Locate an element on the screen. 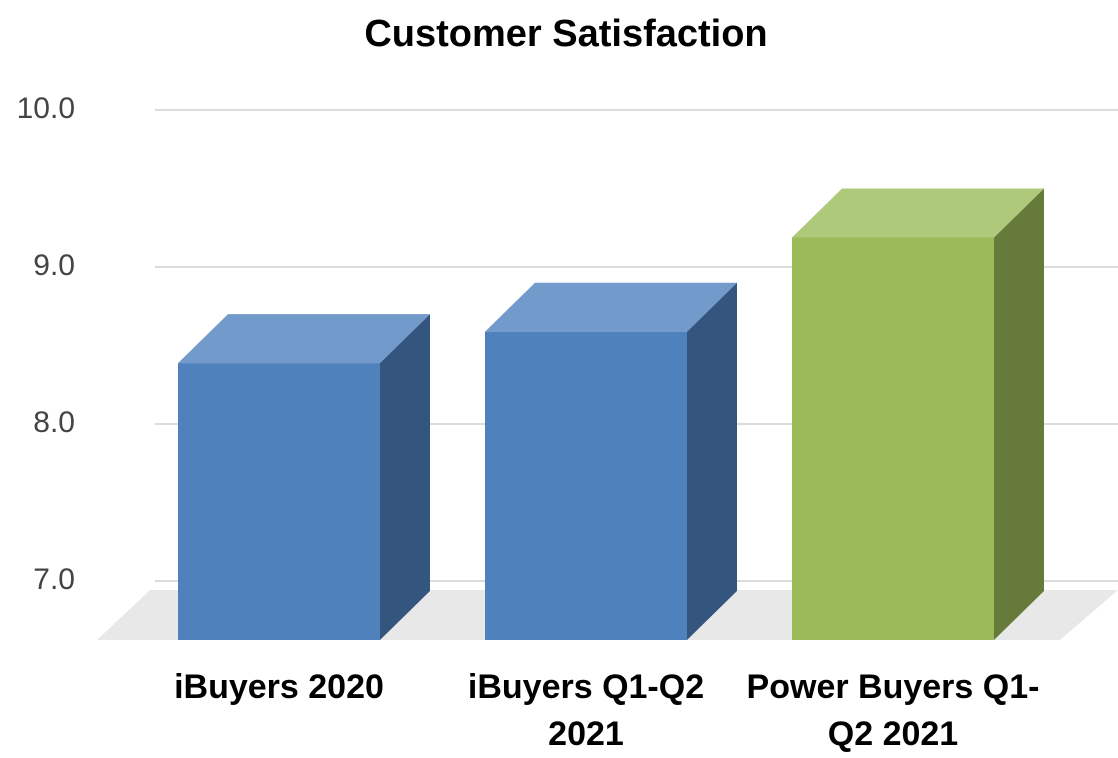  x-tick-label: iBuyers Q1-Q2 2021 is located at coordinates (586, 710).